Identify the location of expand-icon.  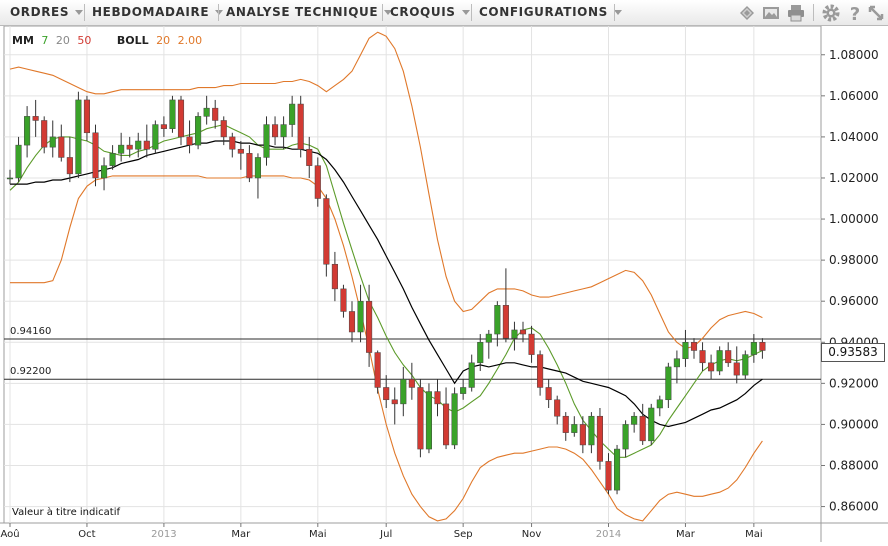
(876, 13).